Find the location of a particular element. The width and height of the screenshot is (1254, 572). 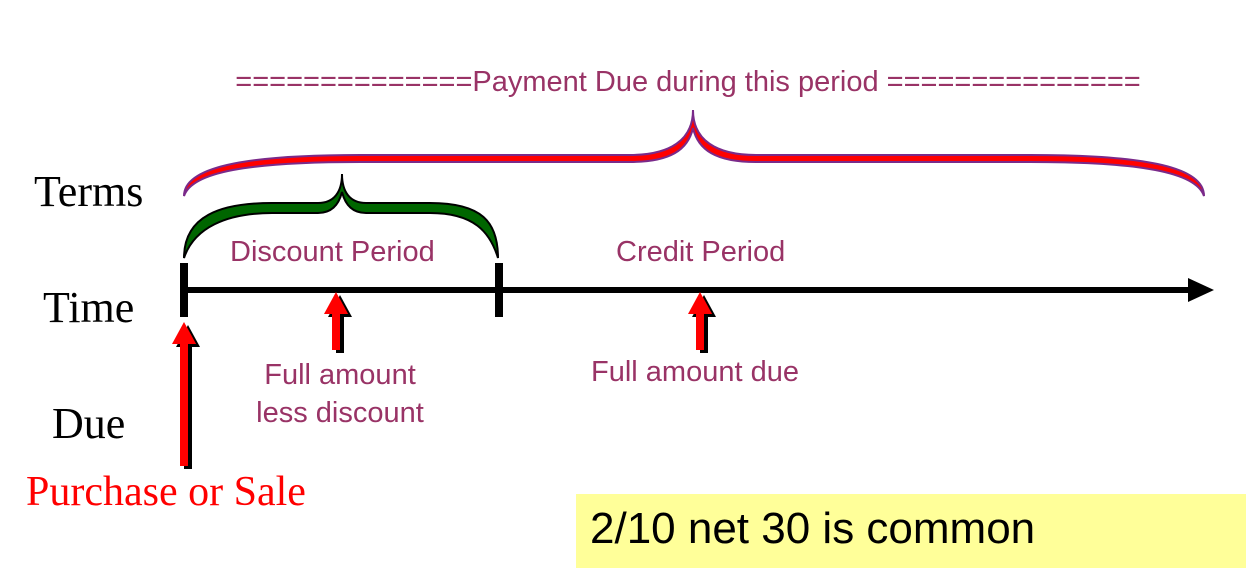

discount-period-label: Discount Period is located at coordinates (332, 252).